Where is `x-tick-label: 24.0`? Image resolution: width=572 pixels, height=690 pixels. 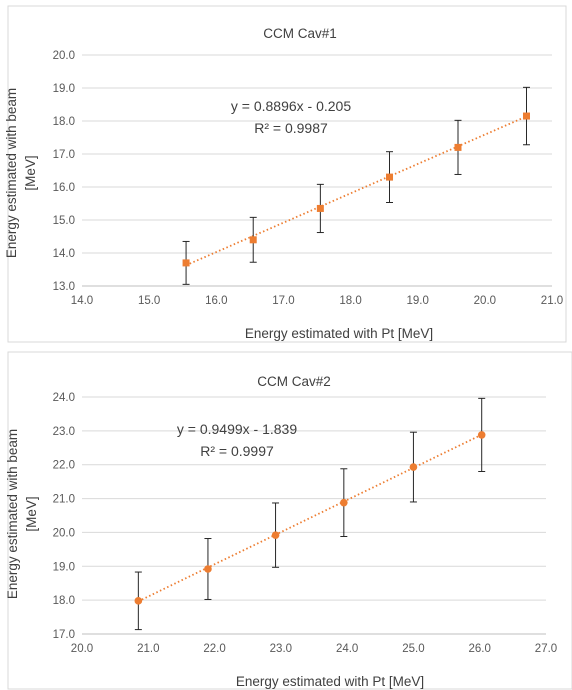 x-tick-label: 24.0 is located at coordinates (347, 649).